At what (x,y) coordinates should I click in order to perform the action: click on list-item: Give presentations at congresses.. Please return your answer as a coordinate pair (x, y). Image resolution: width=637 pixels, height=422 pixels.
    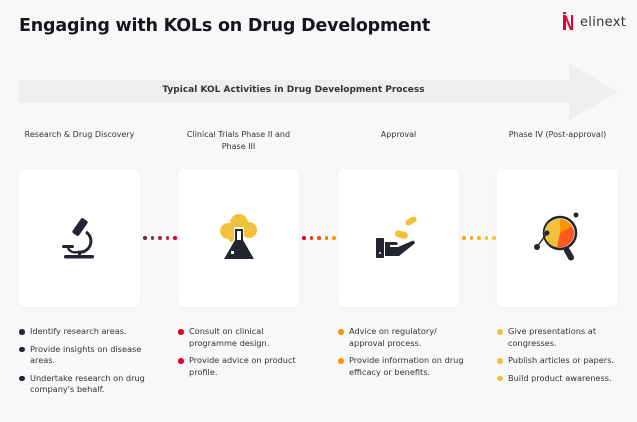
    Looking at the image, I should click on (562, 337).